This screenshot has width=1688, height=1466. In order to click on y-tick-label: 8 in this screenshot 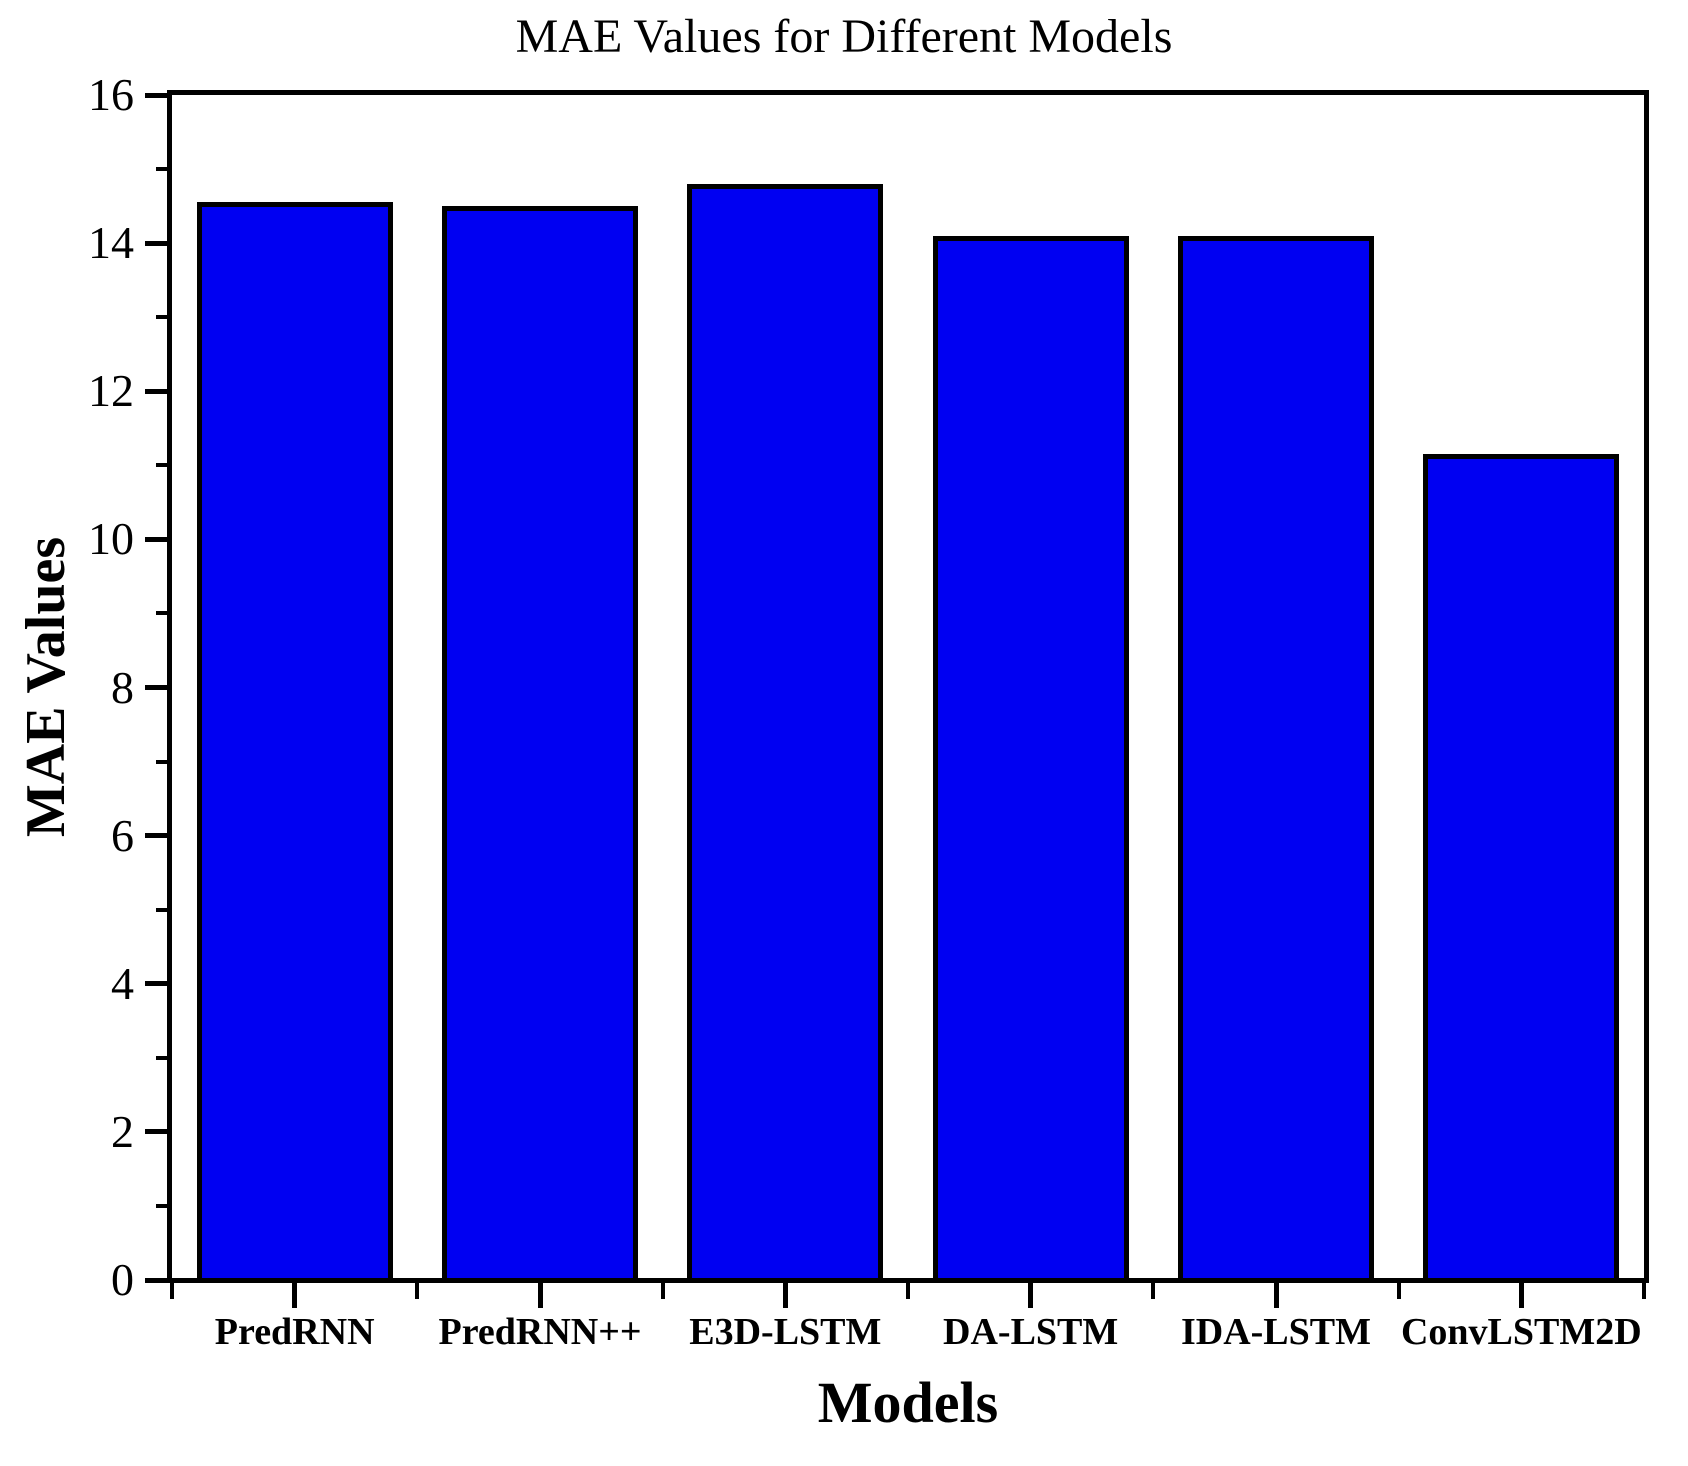, I will do `click(122, 687)`.